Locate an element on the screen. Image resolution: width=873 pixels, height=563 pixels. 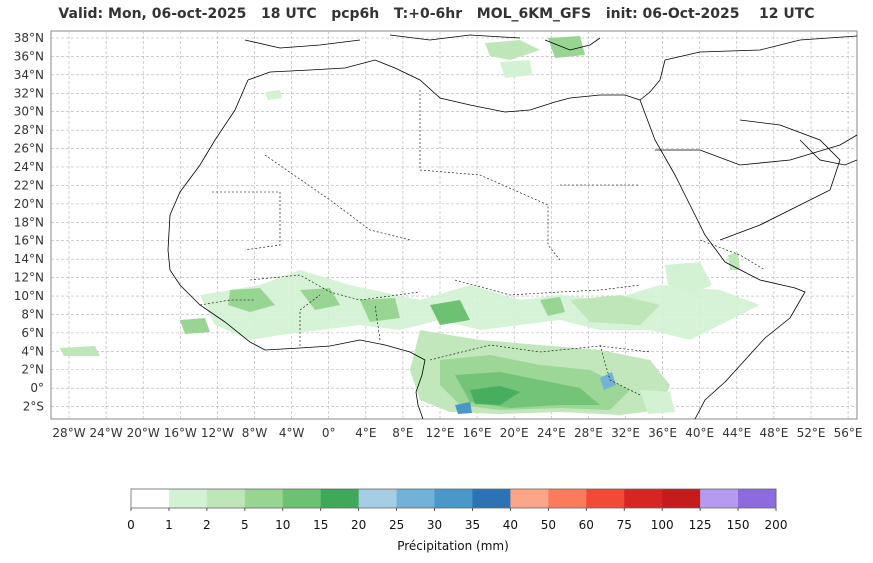
lat-tick-label: 10°N is located at coordinates (29, 296).